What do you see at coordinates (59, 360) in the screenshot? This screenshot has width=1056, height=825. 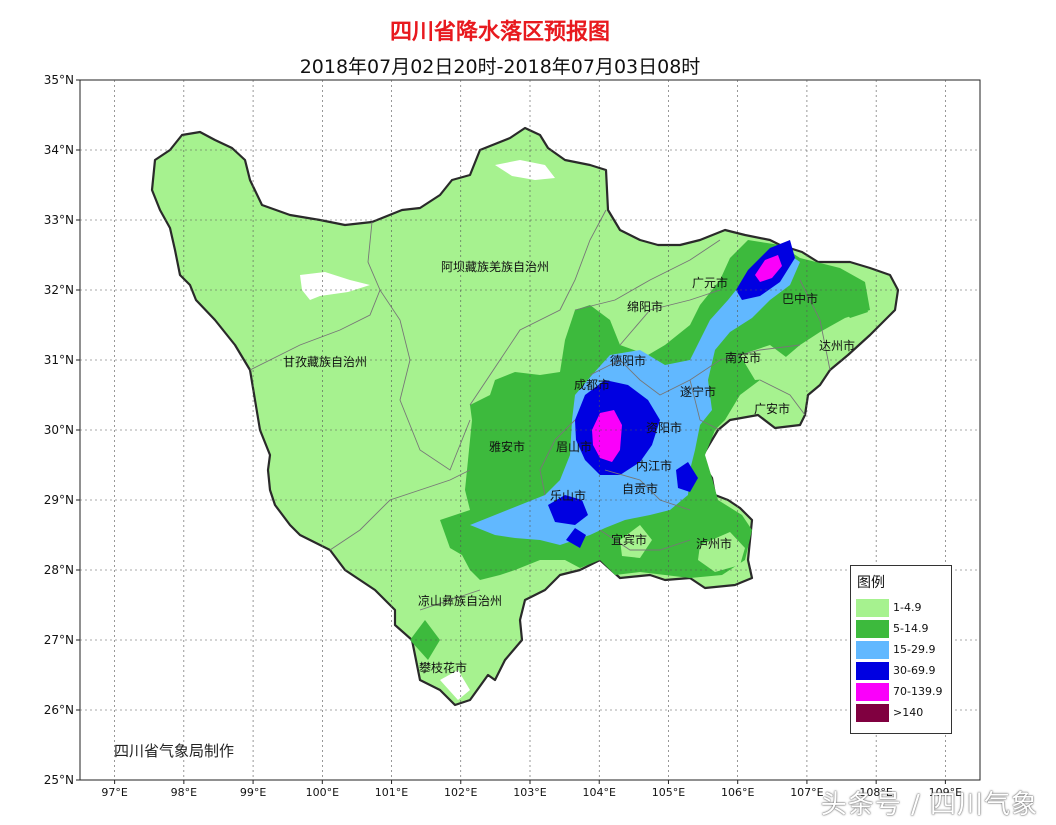 I see `lat-tick-label: 31°N` at bounding box center [59, 360].